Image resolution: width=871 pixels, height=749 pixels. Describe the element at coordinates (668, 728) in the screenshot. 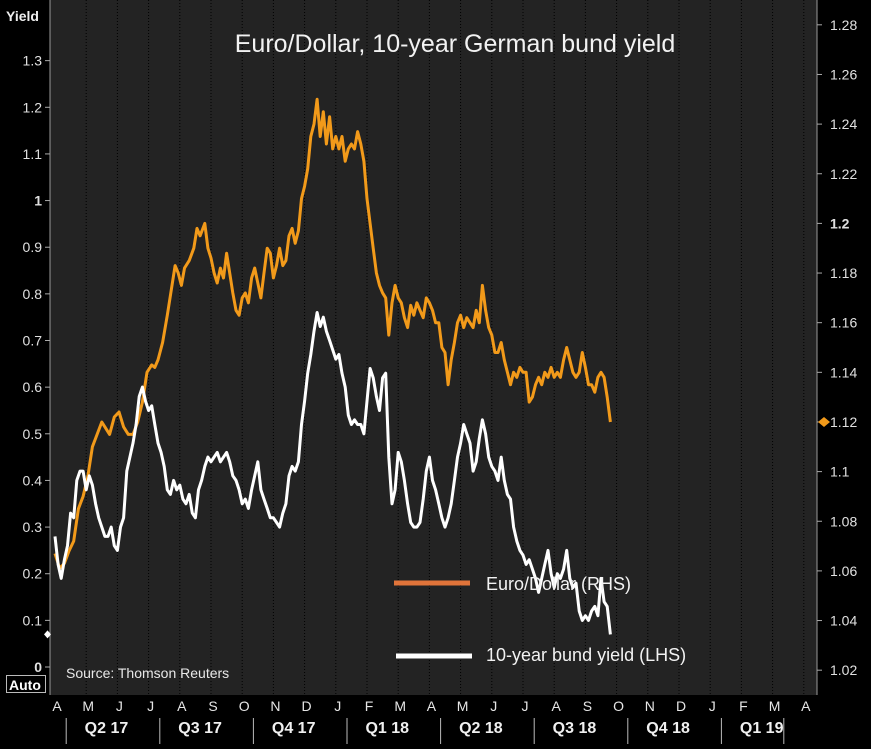

I see `quarter-label: Q4 18` at that location.